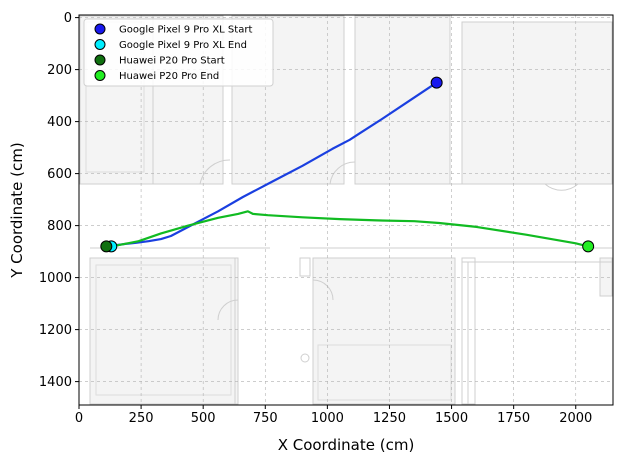  I want to click on x-tick-label: 250, so click(141, 418).